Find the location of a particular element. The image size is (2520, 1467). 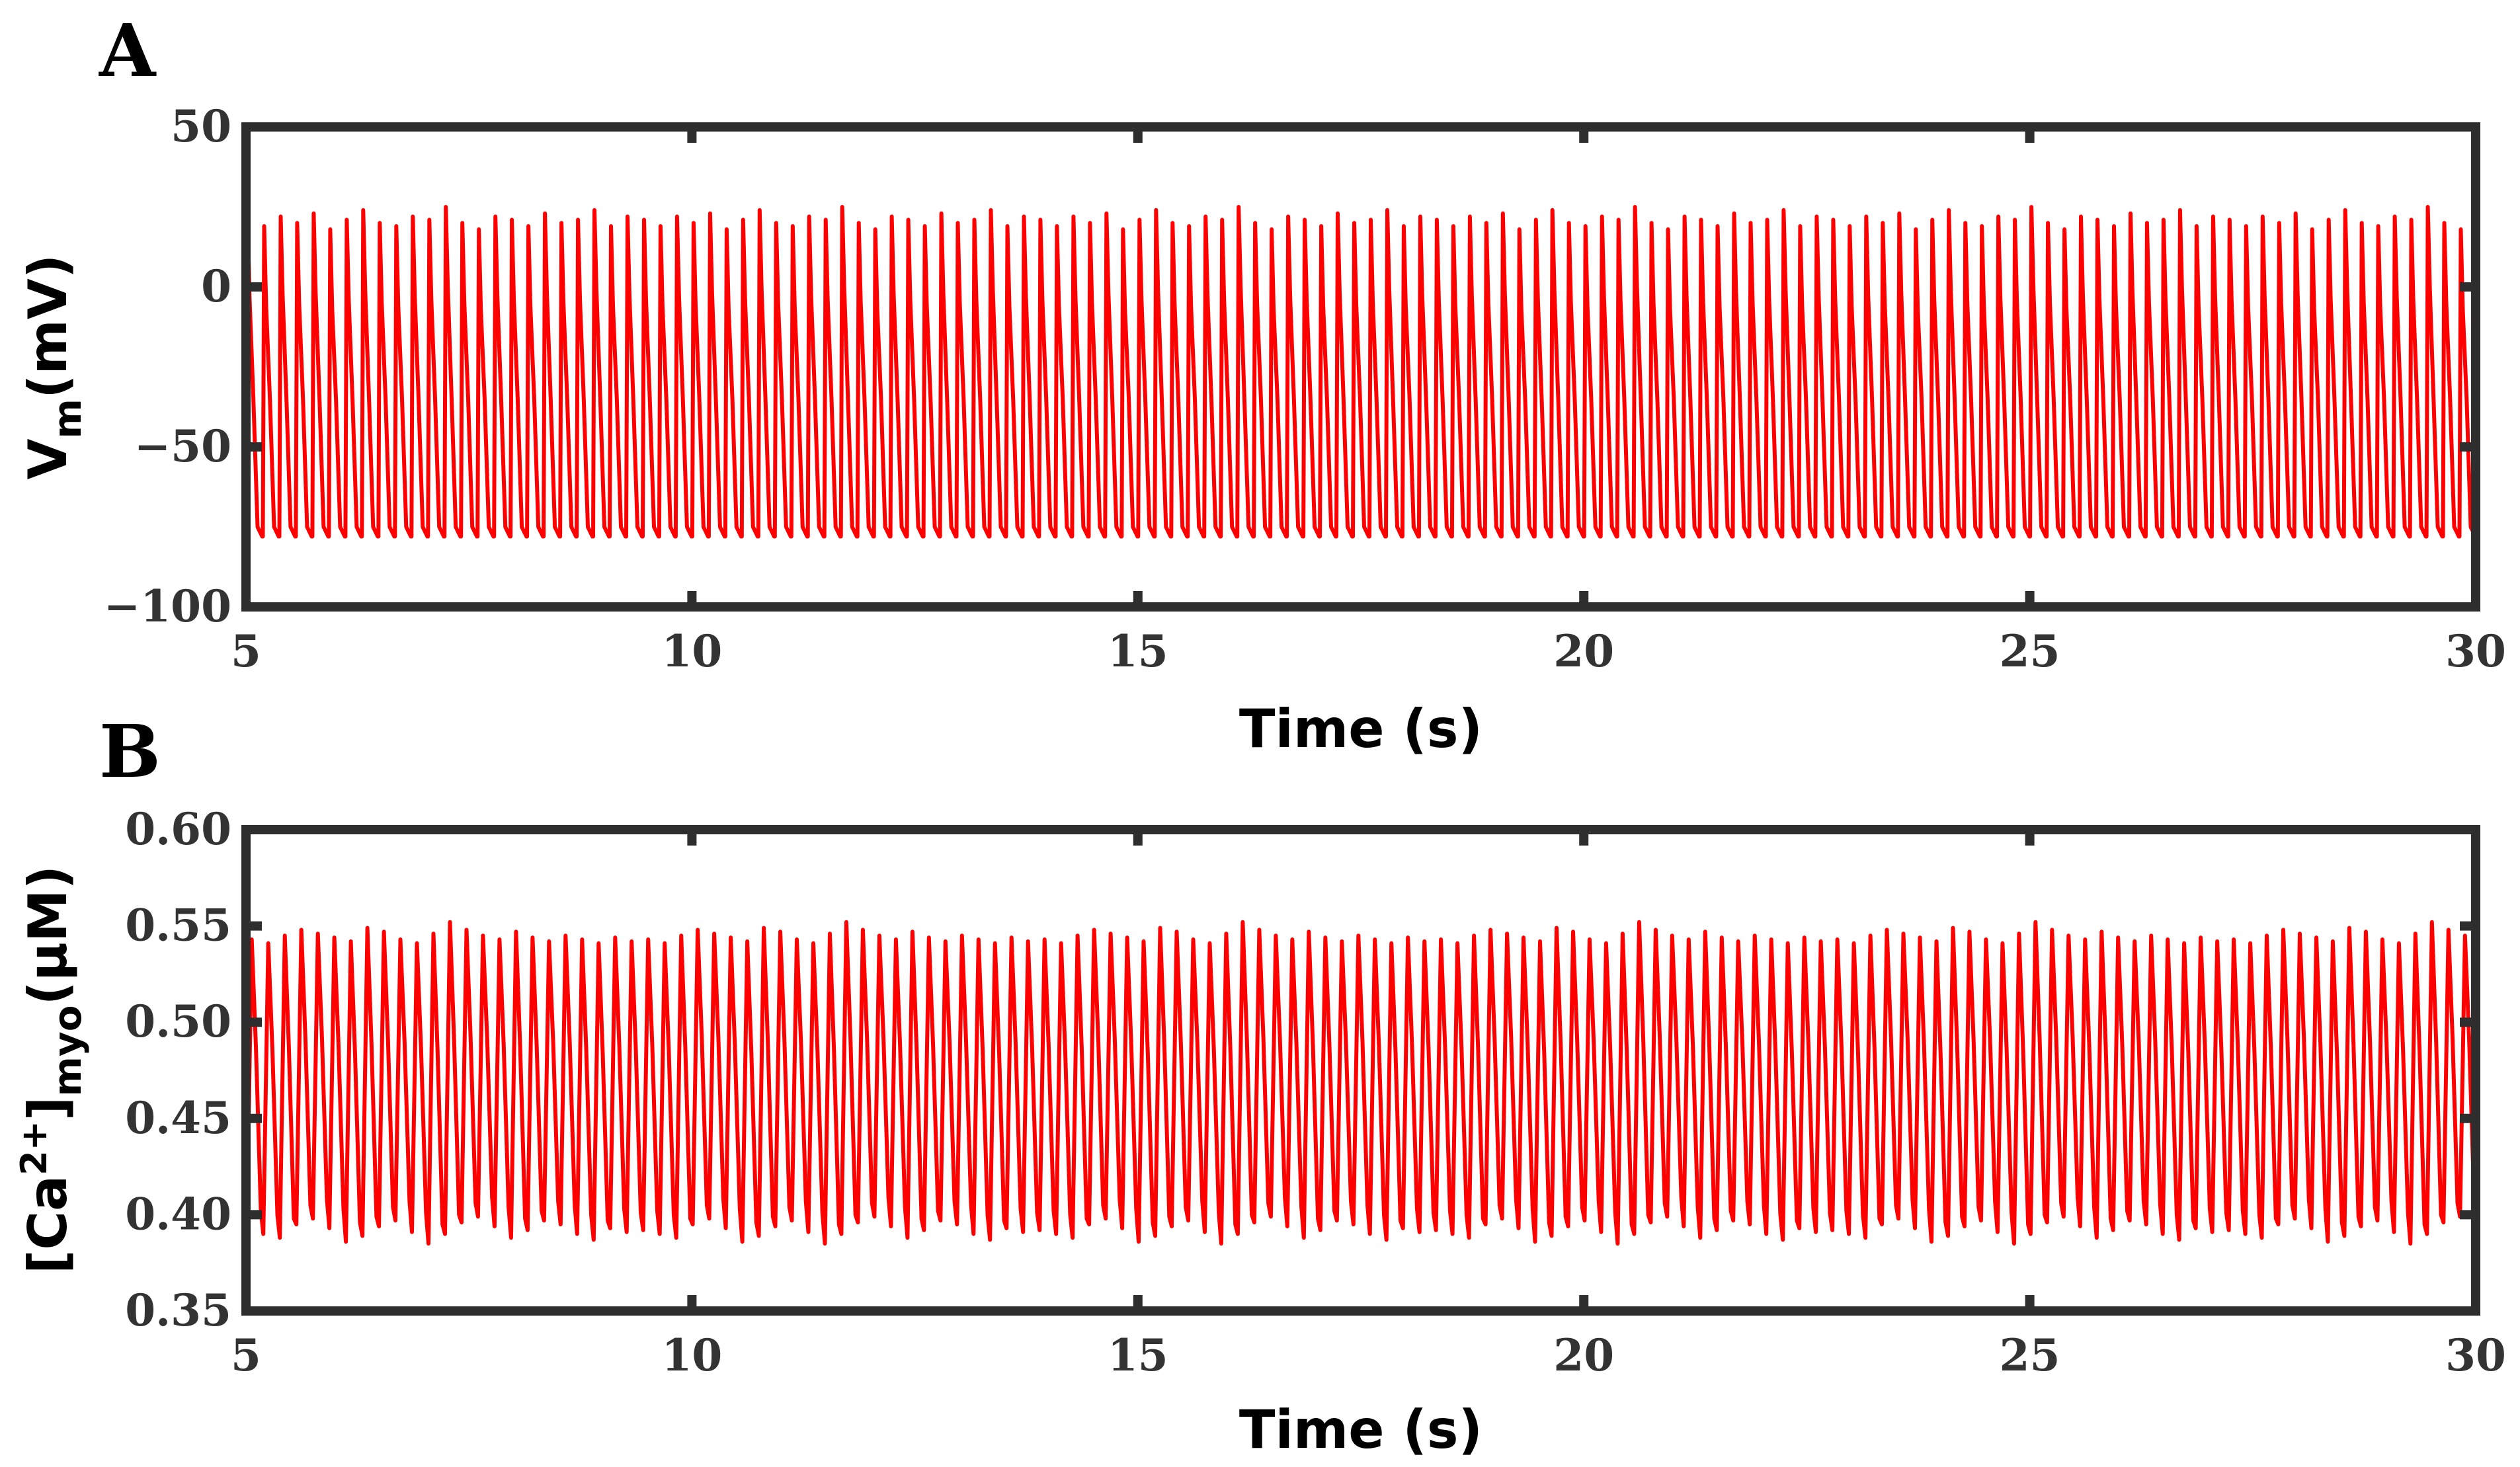

y-axis-title-b: [Ca2+]myo(μM) is located at coordinates (51, 1069).